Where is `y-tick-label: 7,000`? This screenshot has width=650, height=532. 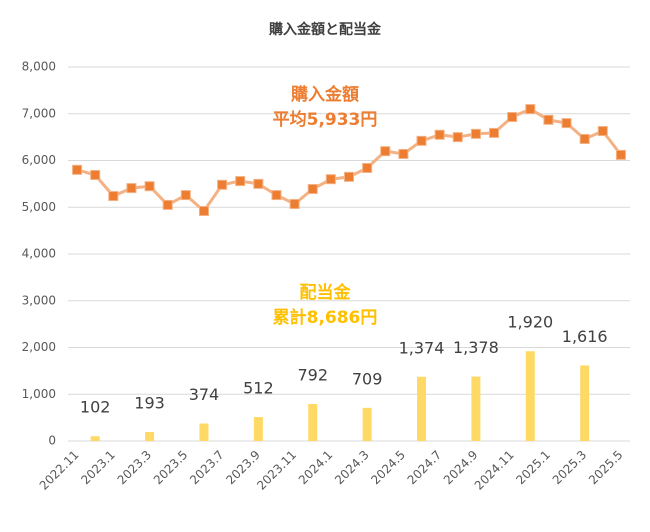 y-tick-label: 7,000 is located at coordinates (39, 113).